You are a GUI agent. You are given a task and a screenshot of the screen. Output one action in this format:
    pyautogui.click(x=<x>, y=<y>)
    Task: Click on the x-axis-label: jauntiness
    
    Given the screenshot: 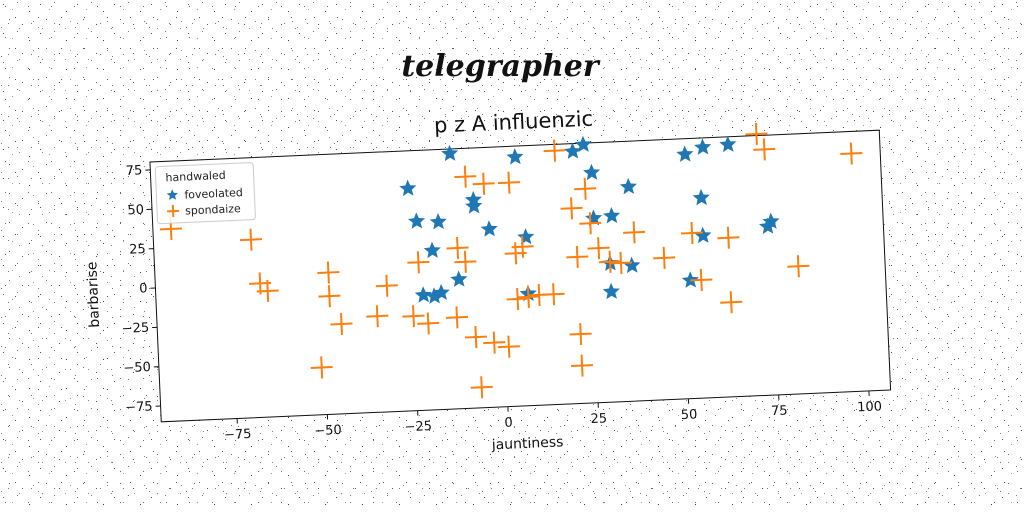 What is the action you would take?
    pyautogui.click(x=526, y=443)
    